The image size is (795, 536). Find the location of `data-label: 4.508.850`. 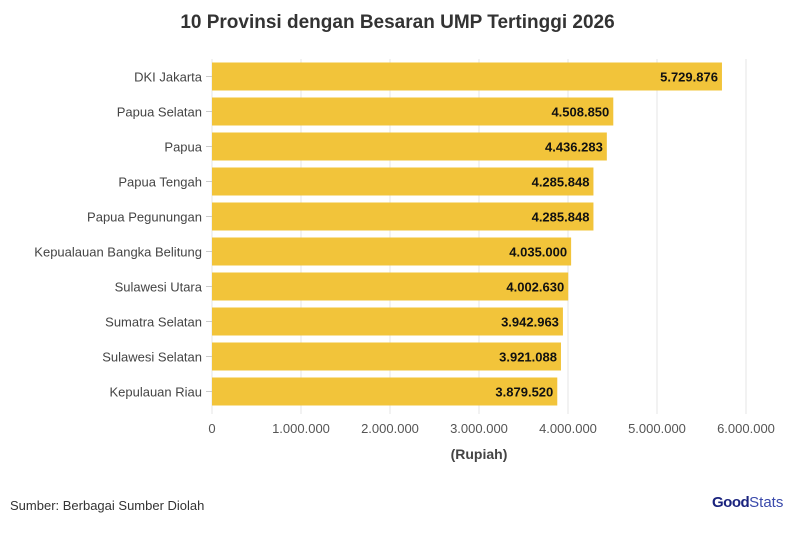

data-label: 4.508.850 is located at coordinates (580, 112).